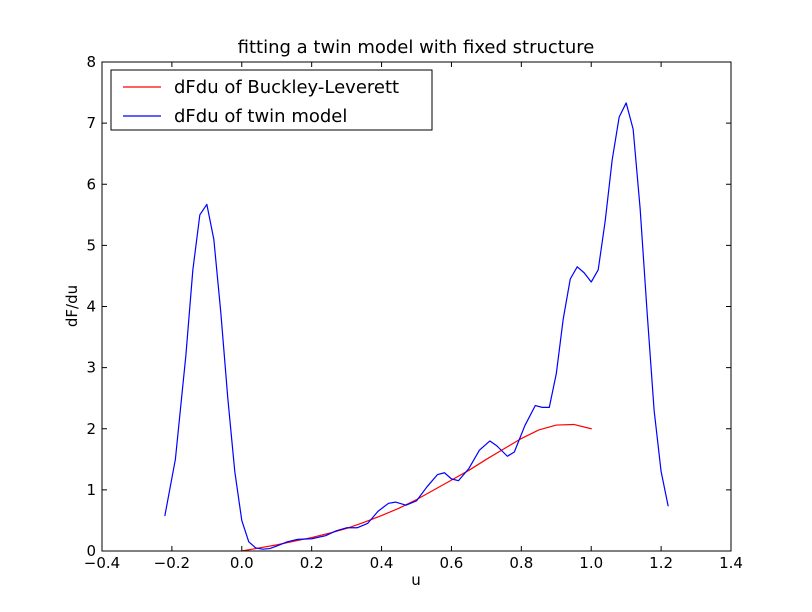 This screenshot has height=612, width=812. I want to click on legend-label-twin-model: dFdu of twin model, so click(260, 116).